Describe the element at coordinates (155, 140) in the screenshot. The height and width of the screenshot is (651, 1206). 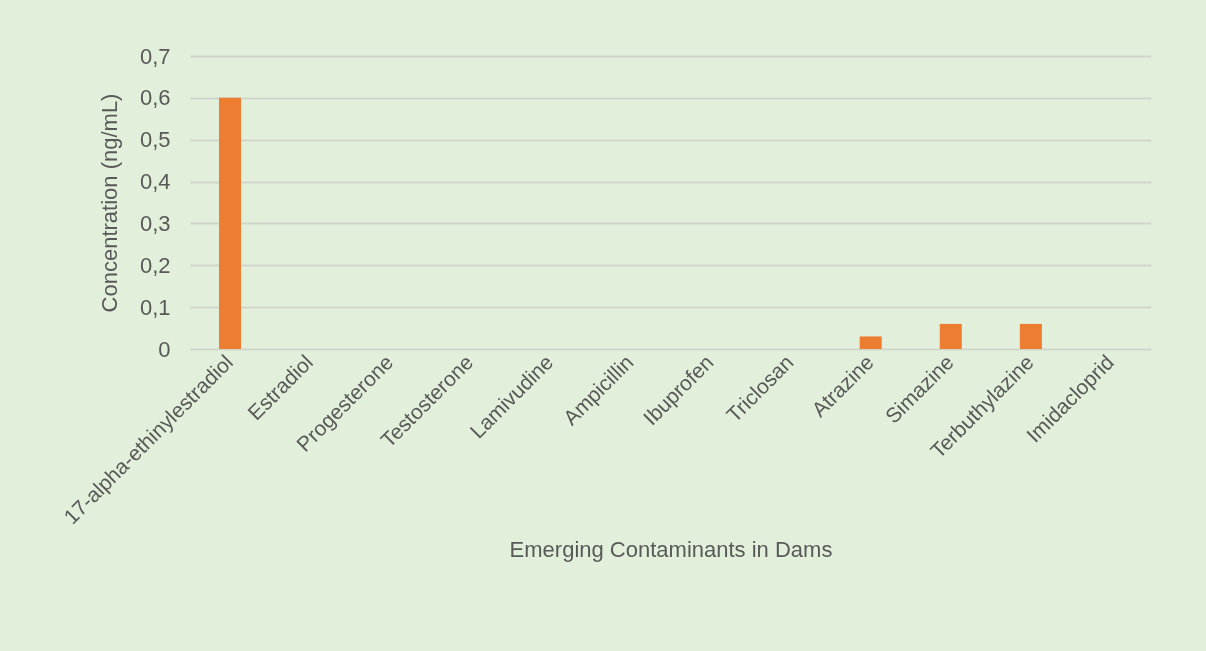
I see `y-tick-label: 0,5` at that location.